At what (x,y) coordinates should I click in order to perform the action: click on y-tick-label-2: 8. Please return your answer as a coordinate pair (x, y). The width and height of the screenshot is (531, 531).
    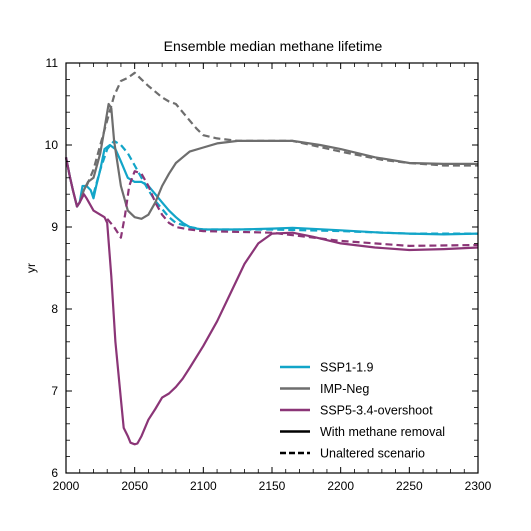
    Looking at the image, I should click on (54, 309).